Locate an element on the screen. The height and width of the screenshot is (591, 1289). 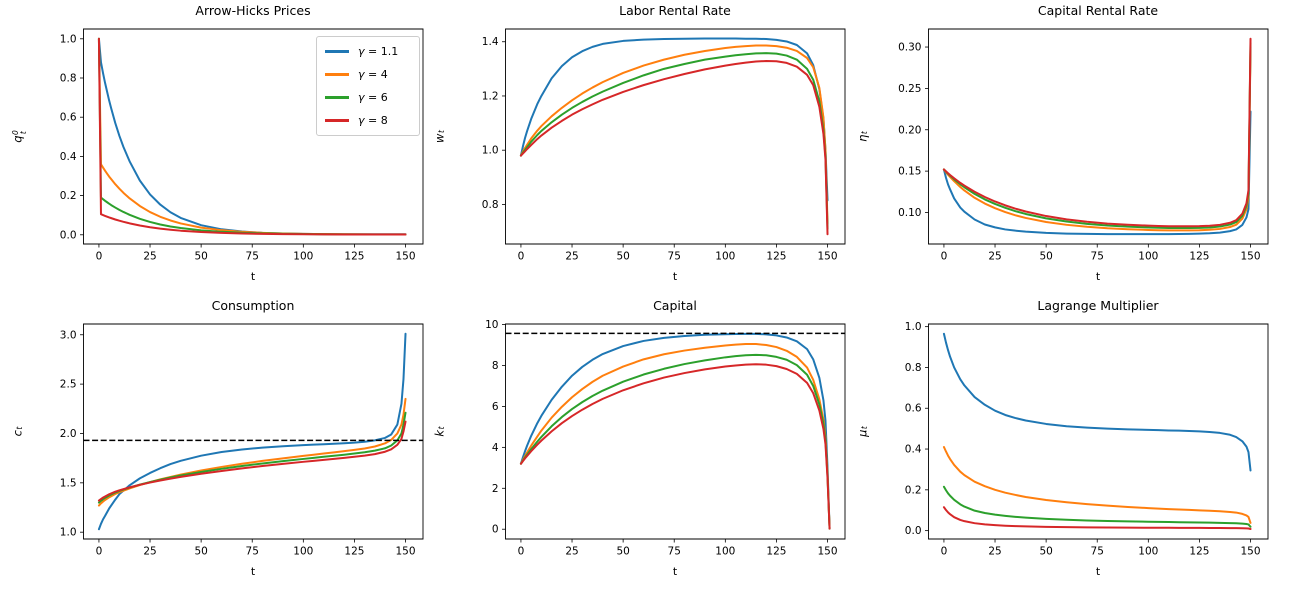
legend-label: γ = 8 is located at coordinates (373, 120).